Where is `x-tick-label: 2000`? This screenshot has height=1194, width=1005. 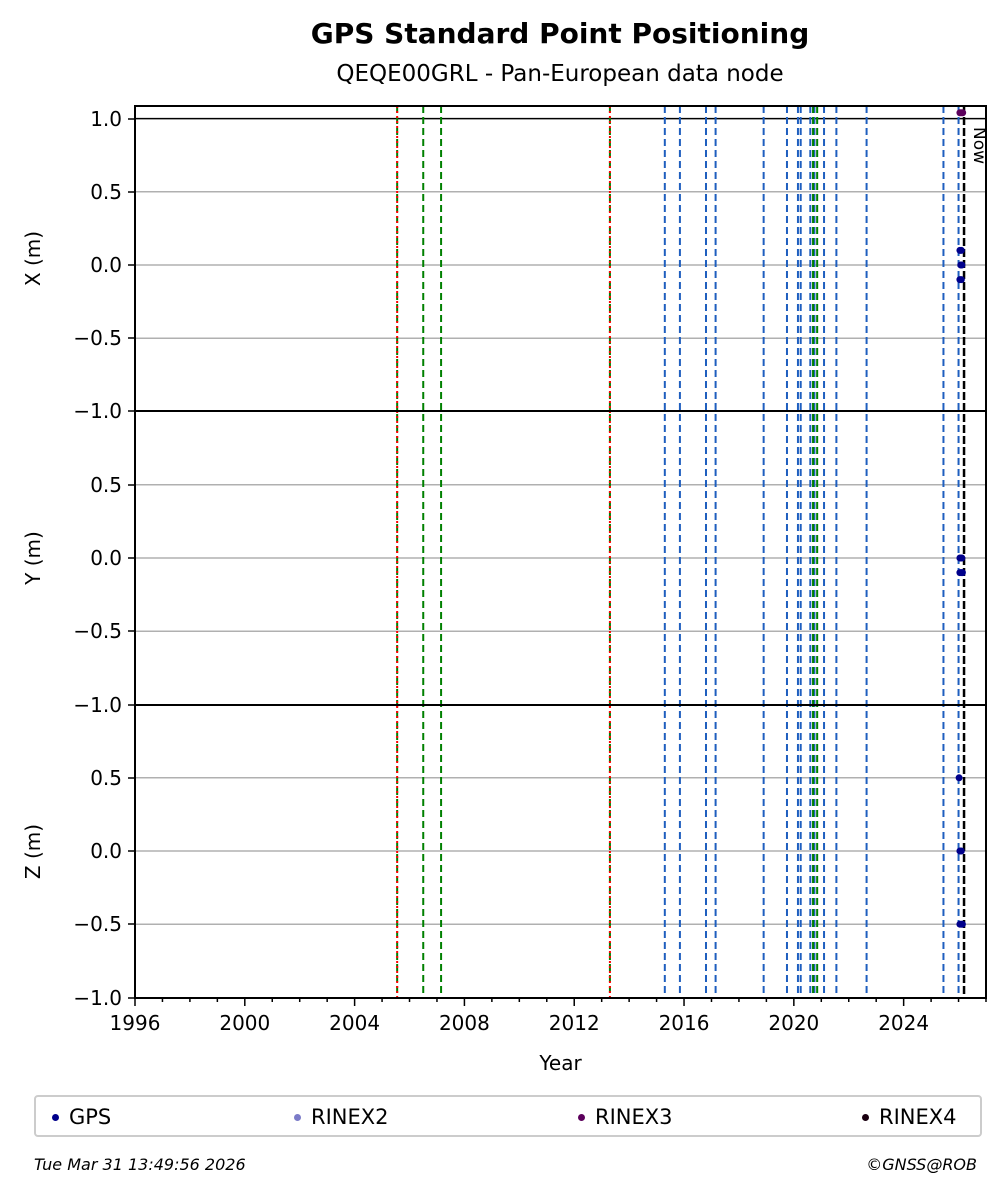
x-tick-label: 2000 is located at coordinates (244, 1023).